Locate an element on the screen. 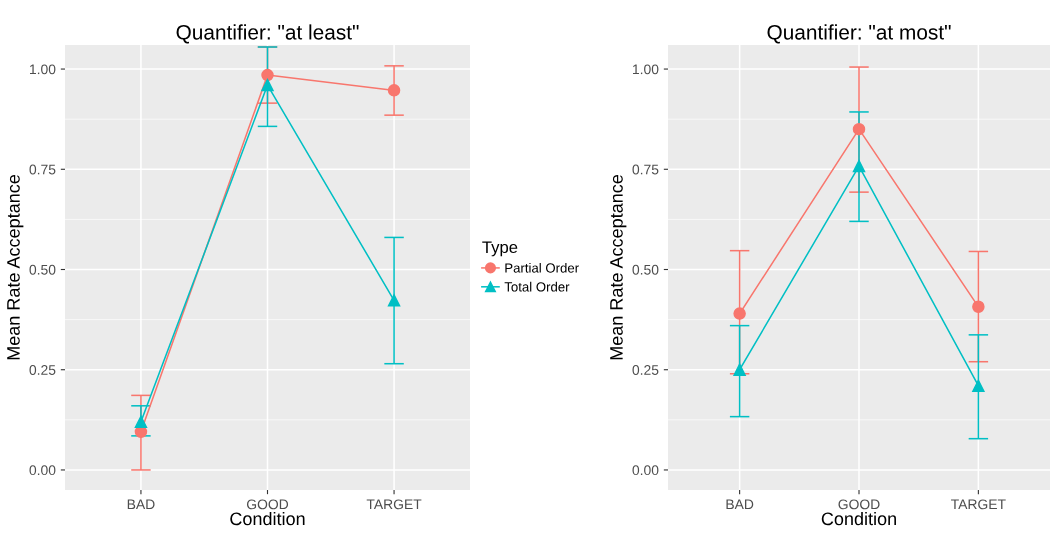 The width and height of the screenshot is (1057, 533). chart-title: Quantifier: "at least" is located at coordinates (267, 34).